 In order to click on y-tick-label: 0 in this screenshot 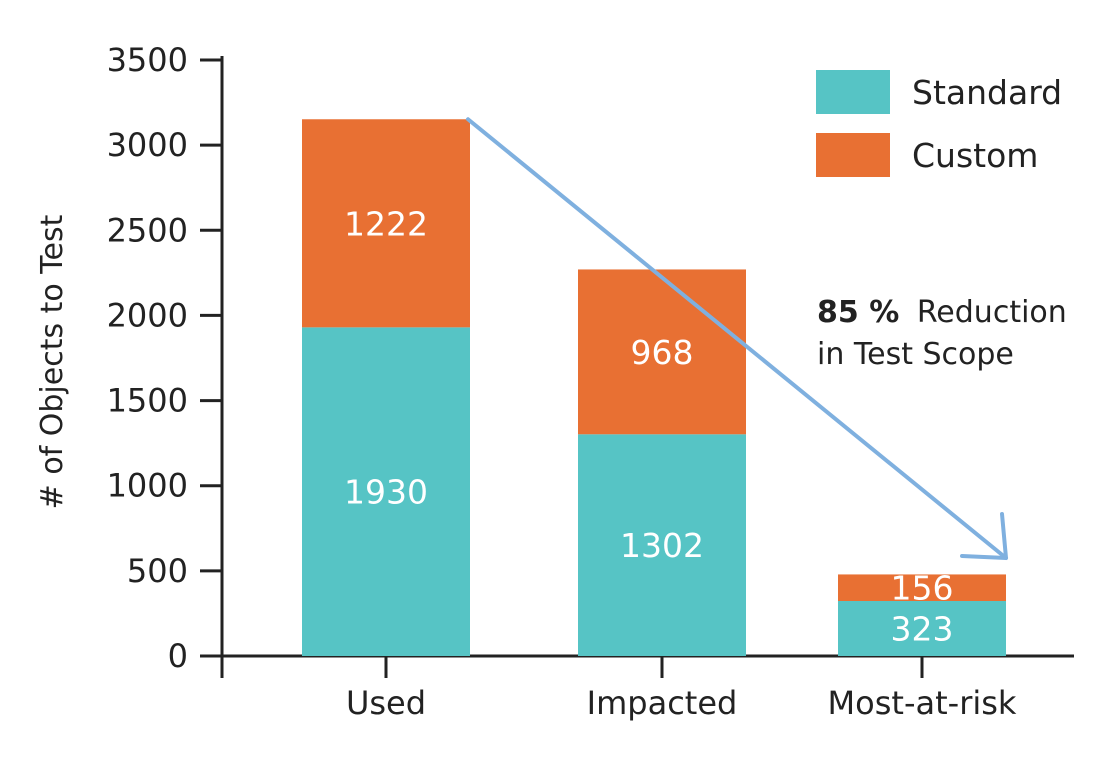, I will do `click(178, 656)`.